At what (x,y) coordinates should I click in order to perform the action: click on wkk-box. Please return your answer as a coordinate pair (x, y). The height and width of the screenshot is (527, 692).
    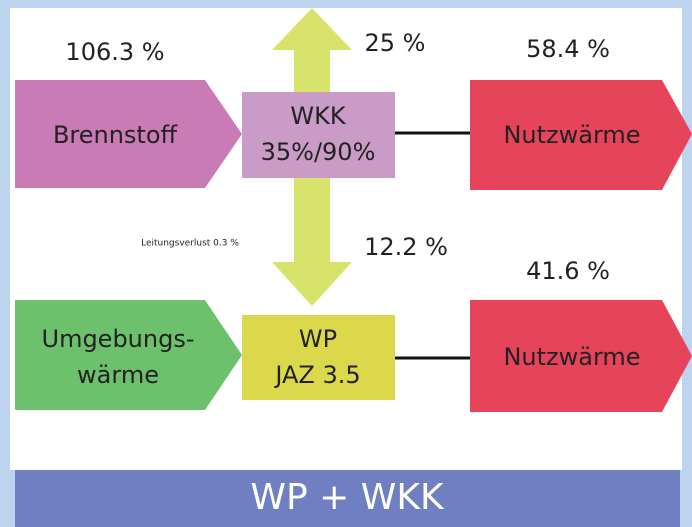
    Looking at the image, I should click on (318, 135).